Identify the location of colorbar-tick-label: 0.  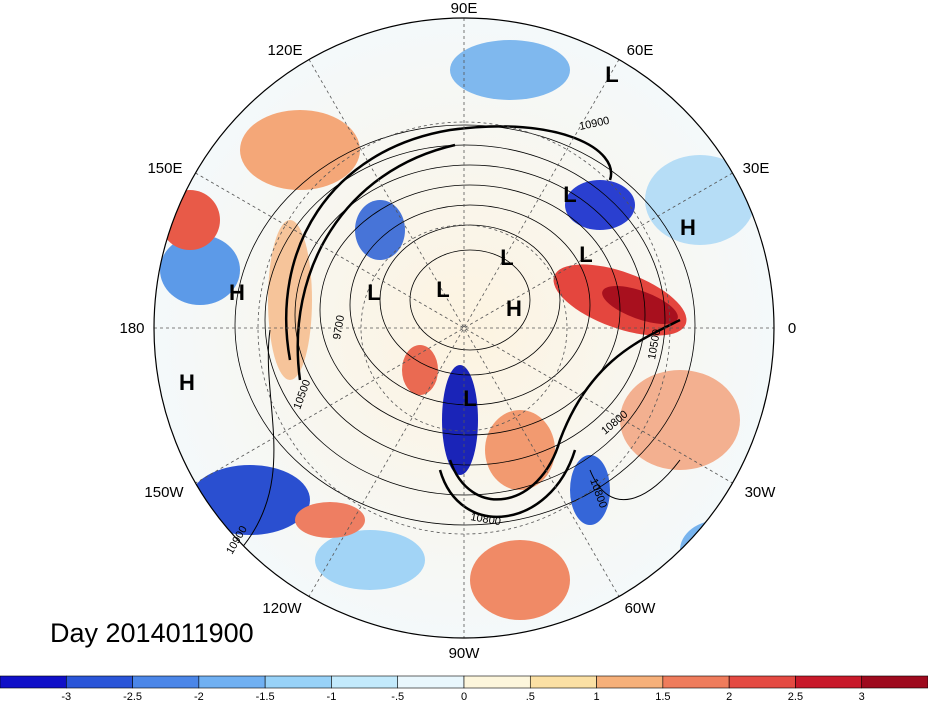
(464, 696).